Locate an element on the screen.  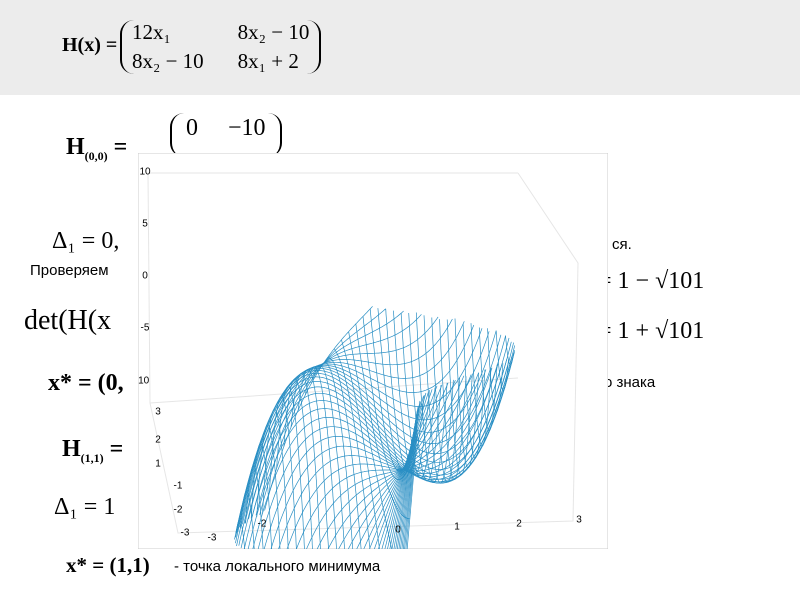
h00: H(0,0) = is located at coordinates (96, 149).